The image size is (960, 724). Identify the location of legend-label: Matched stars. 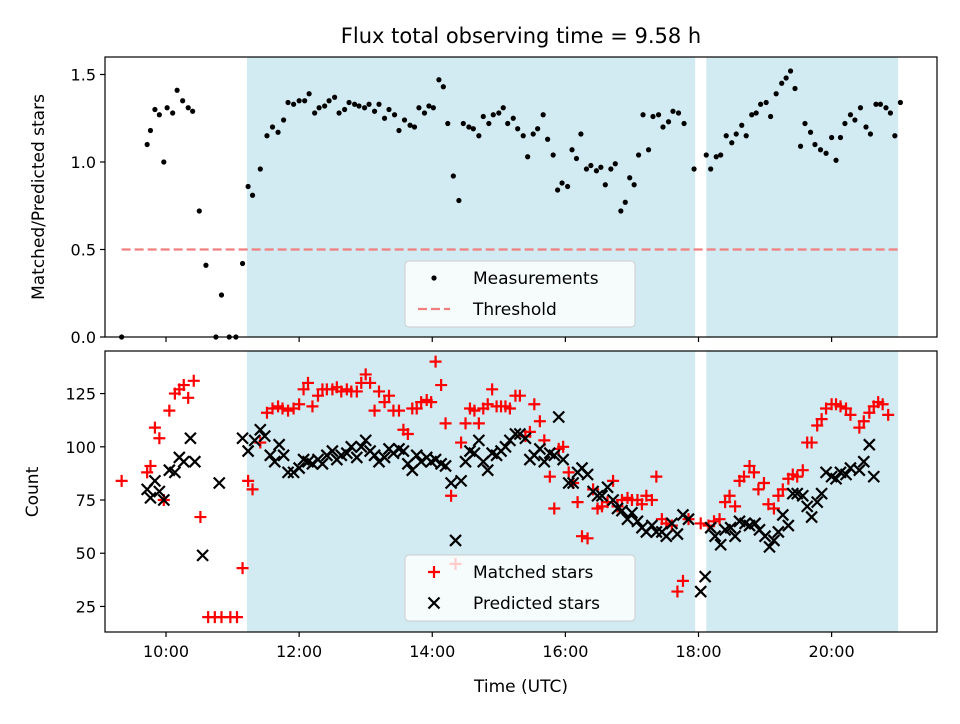
(533, 573).